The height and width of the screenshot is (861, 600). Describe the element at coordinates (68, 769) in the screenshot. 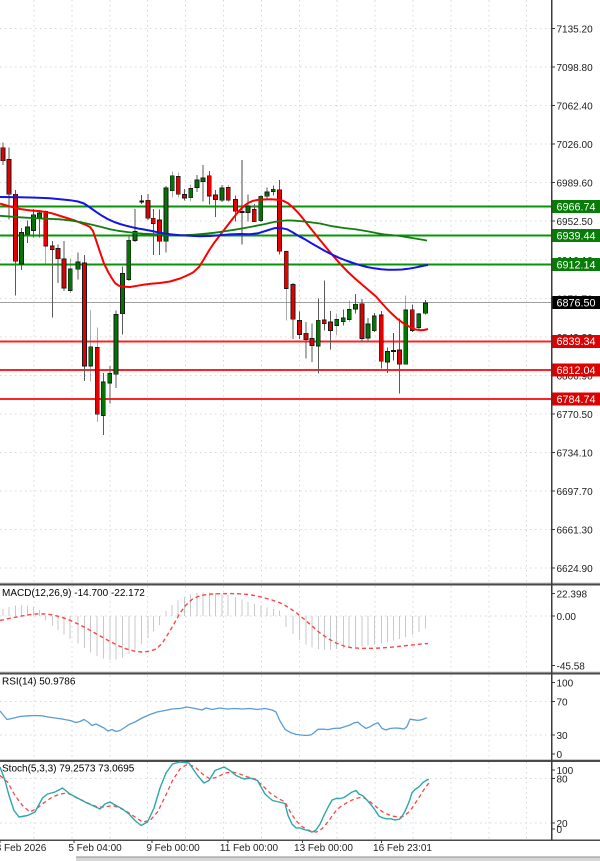

I see `svg-text: Stoch(5,3,3) 79.2573 73.0695` at that location.